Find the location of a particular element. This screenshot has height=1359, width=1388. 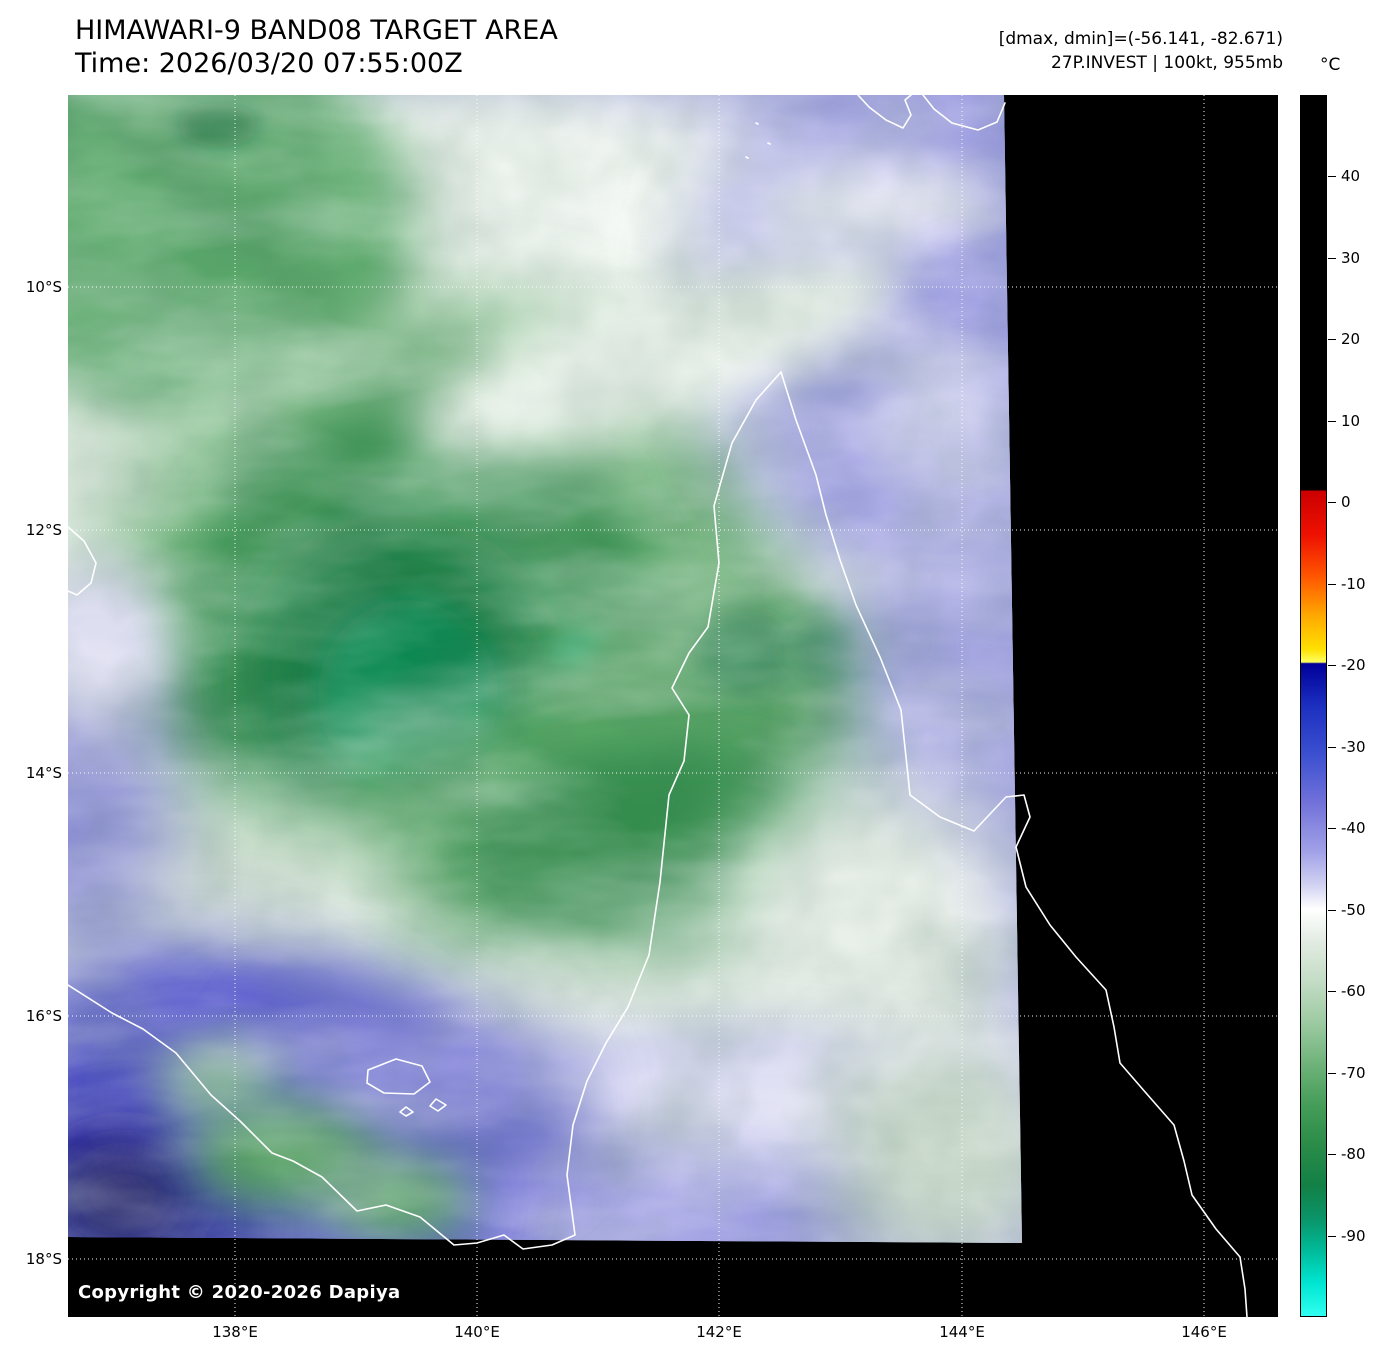

colorbar-gradient is located at coordinates (1313, 706).